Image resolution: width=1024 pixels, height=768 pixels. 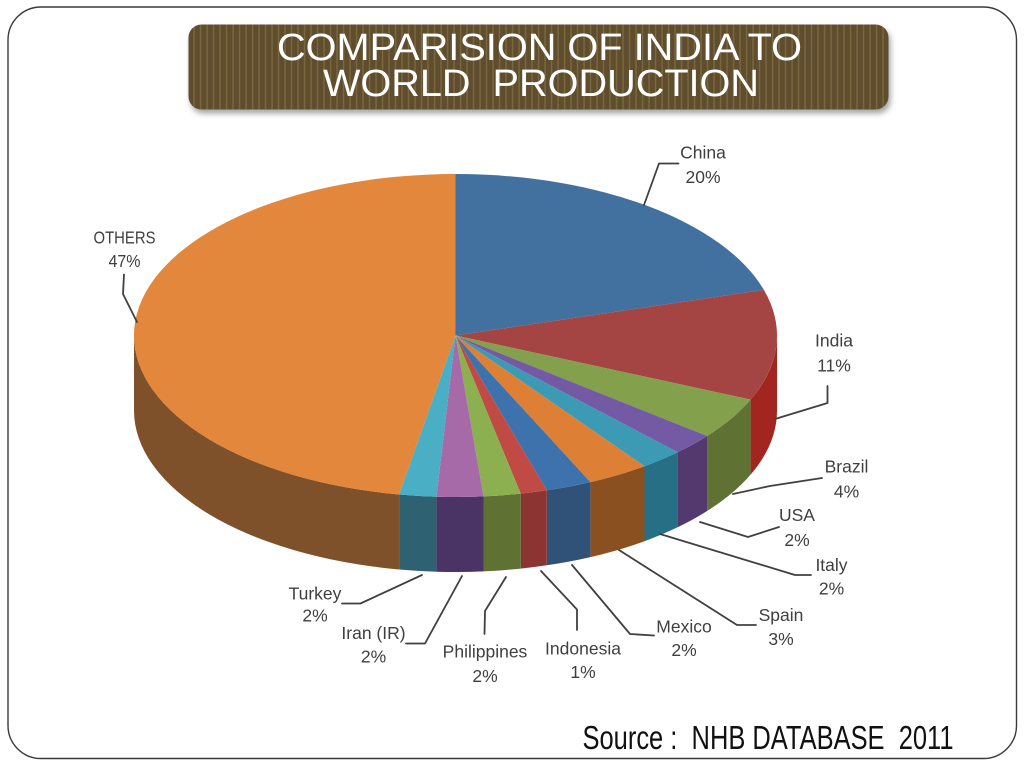 What do you see at coordinates (834, 366) in the screenshot?
I see `svg-text: 11%` at bounding box center [834, 366].